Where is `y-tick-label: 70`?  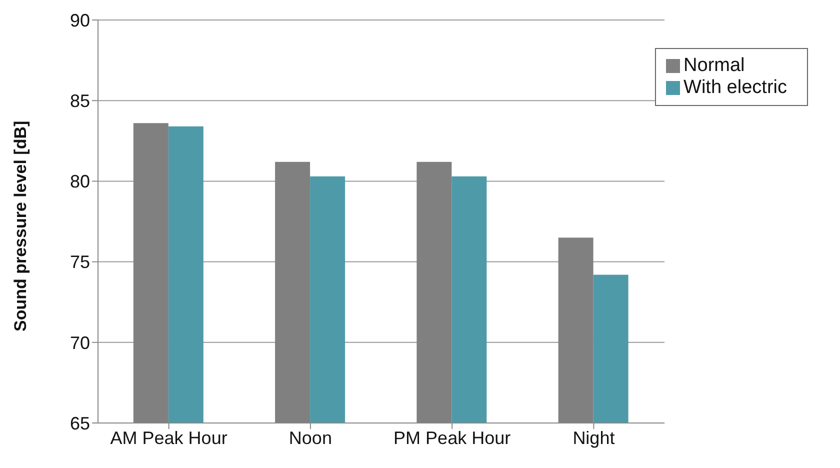 y-tick-label: 70 is located at coordinates (80, 342).